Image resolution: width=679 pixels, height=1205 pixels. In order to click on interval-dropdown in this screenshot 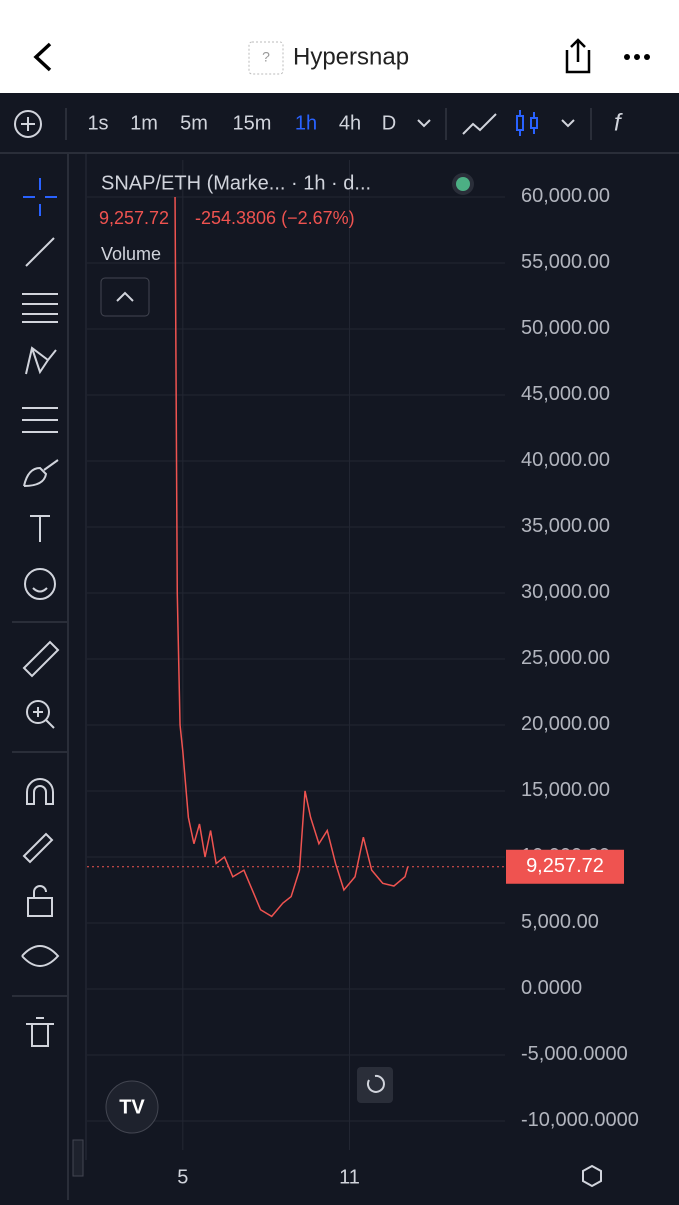, I will do `click(424, 123)`.